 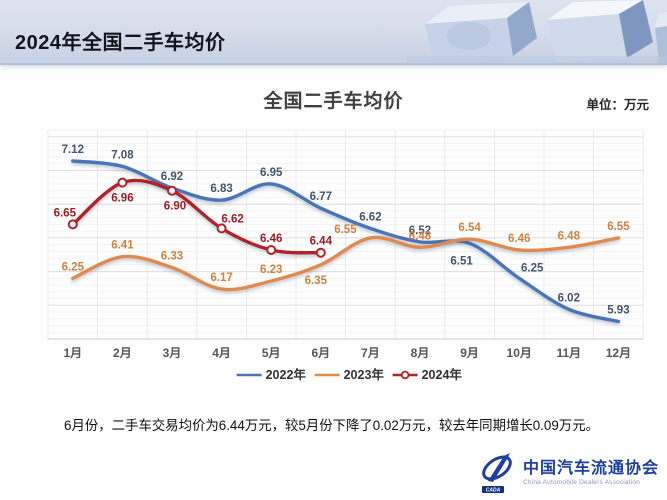 What do you see at coordinates (286, 374) in the screenshot?
I see `legend-label: 2022年` at bounding box center [286, 374].